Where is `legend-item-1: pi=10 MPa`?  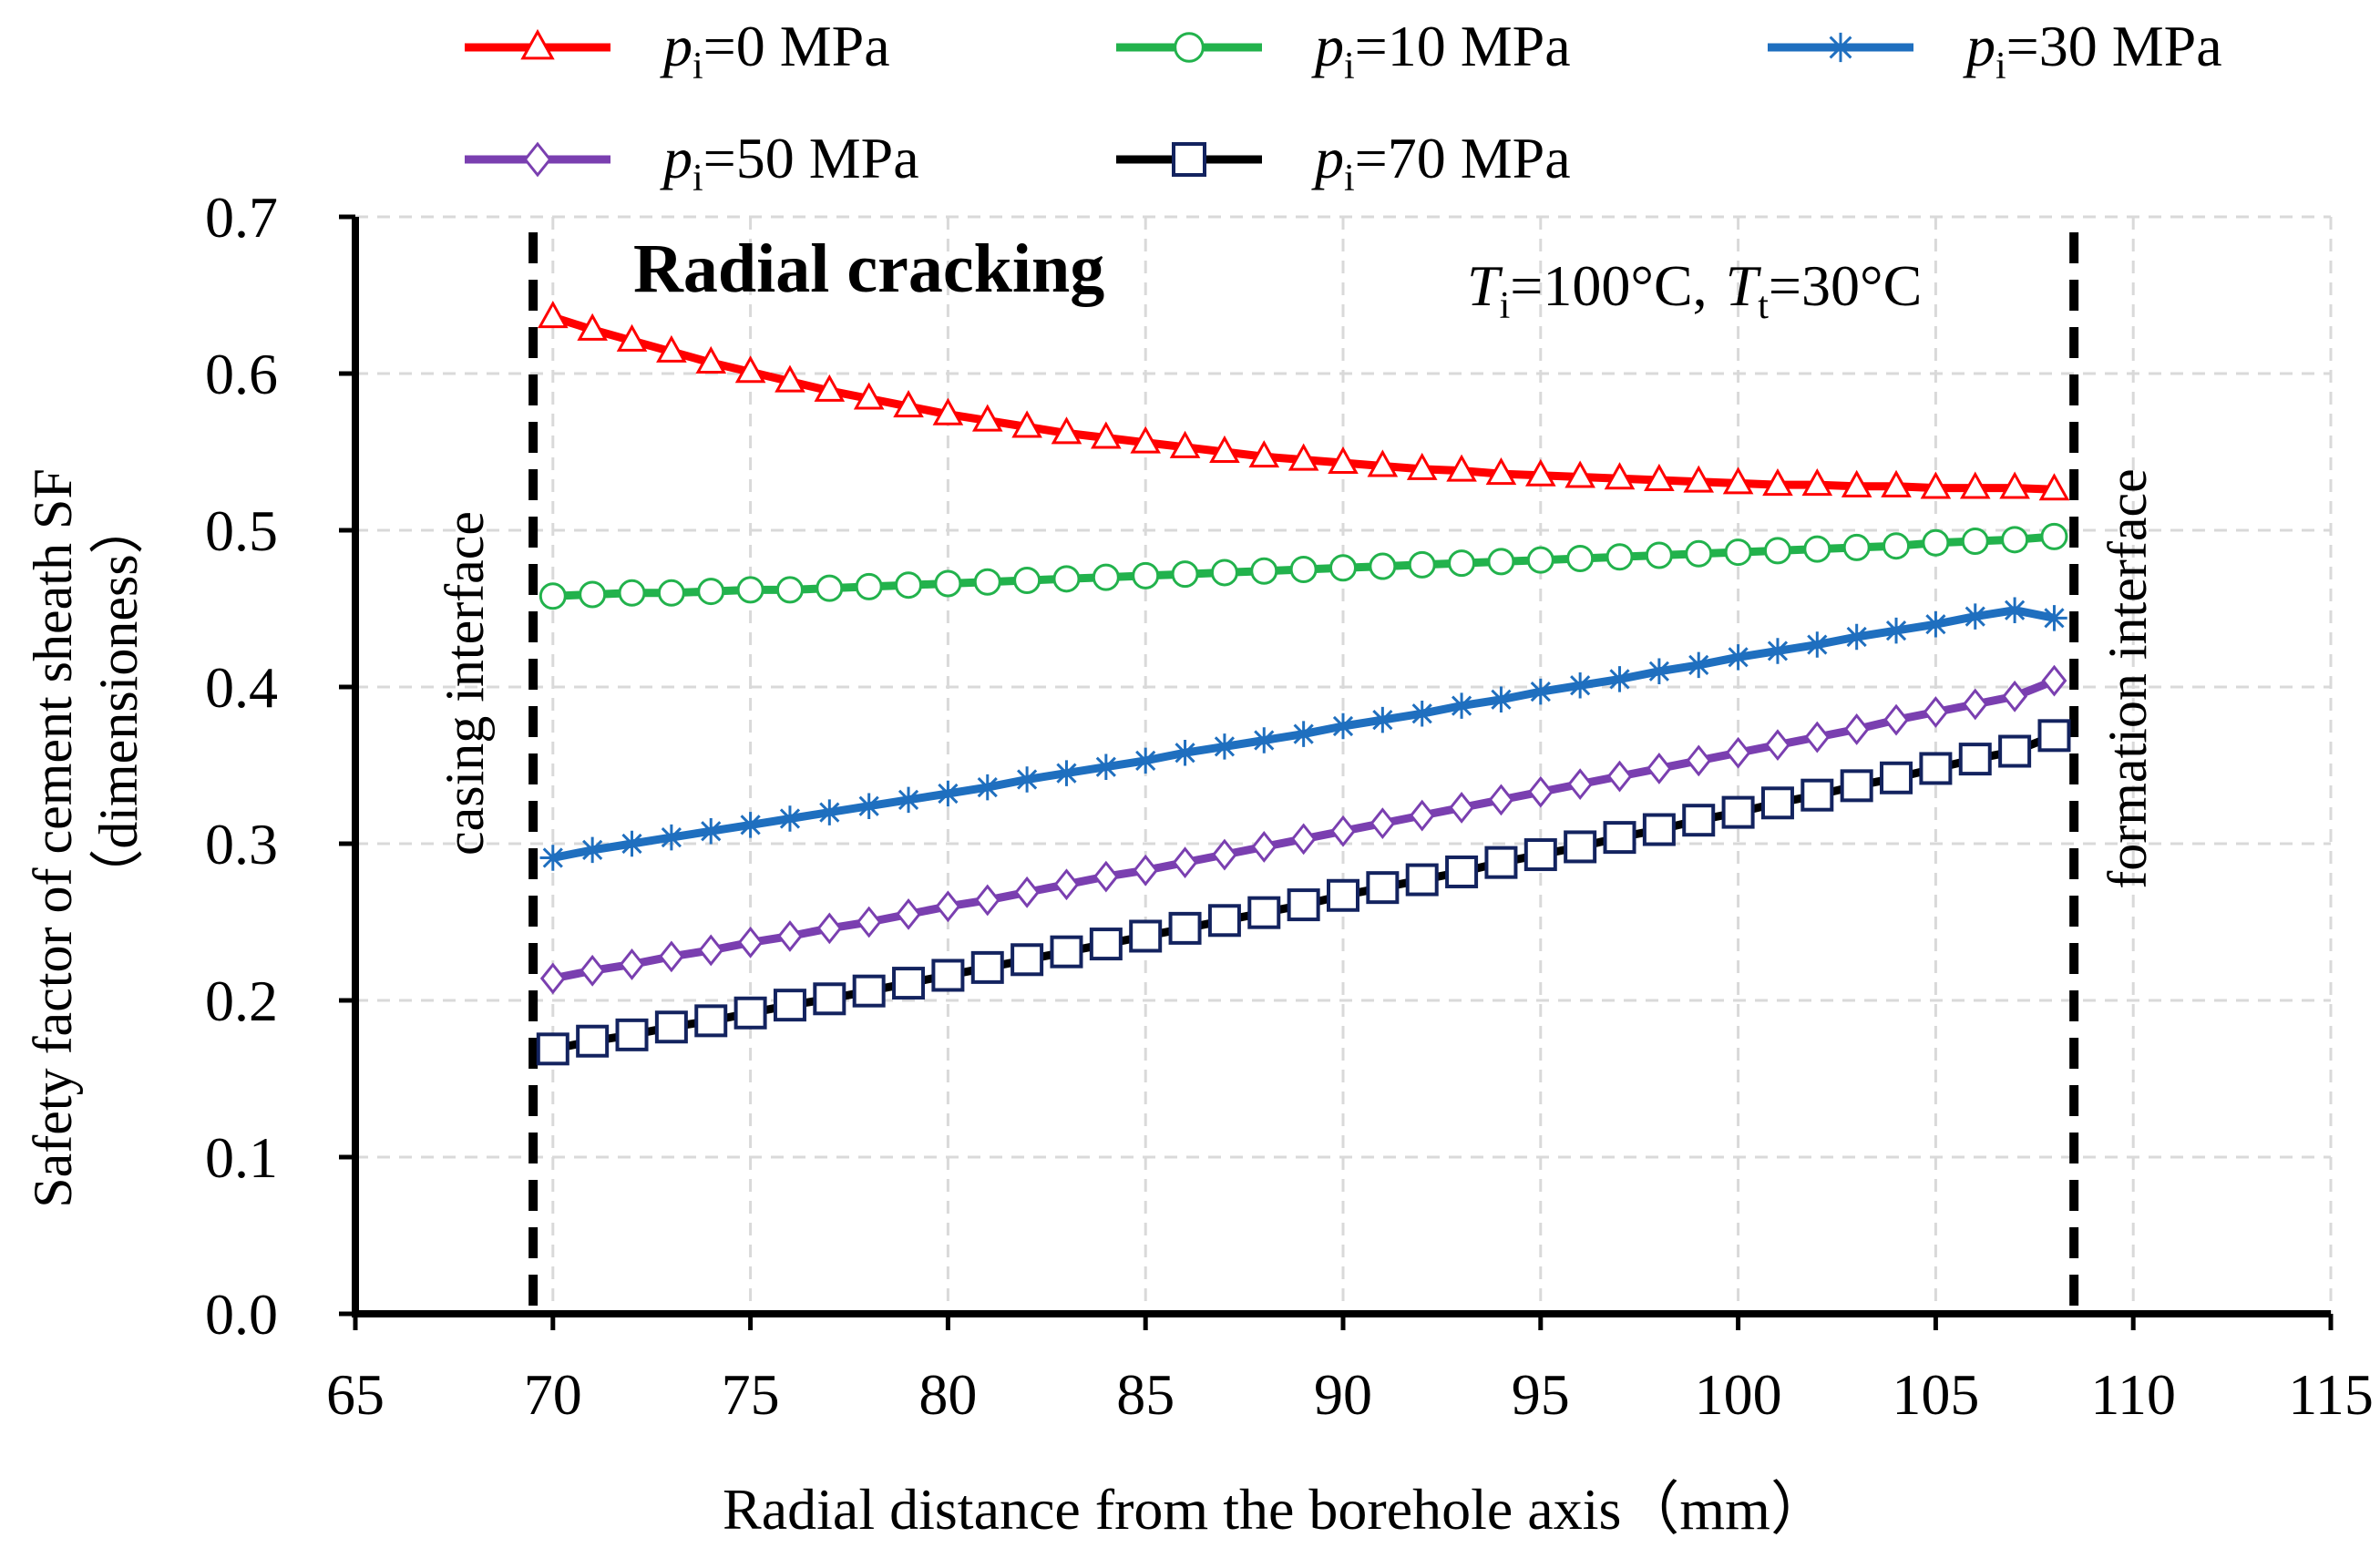 legend-item-1: pi=10 MPa is located at coordinates (1344, 50).